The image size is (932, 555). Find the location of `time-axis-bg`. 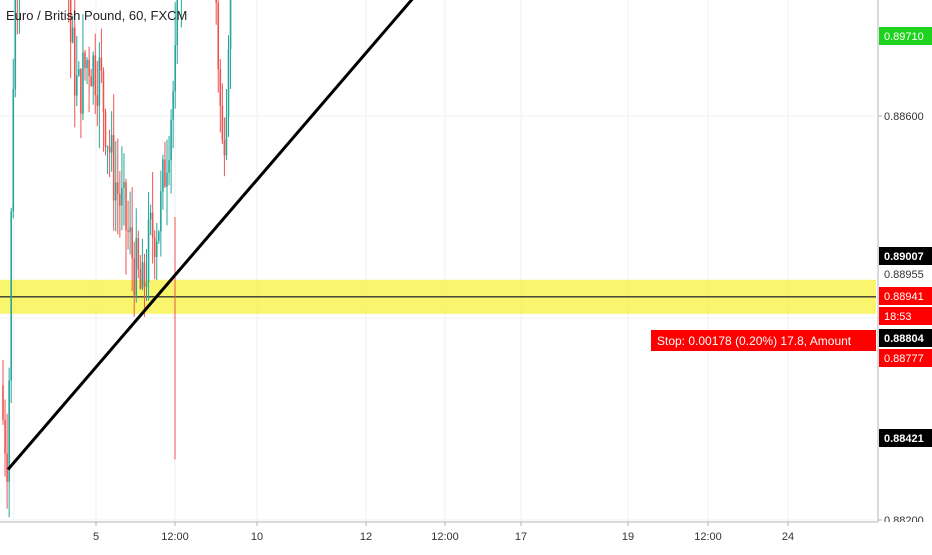

time-axis-bg is located at coordinates (466, 536).